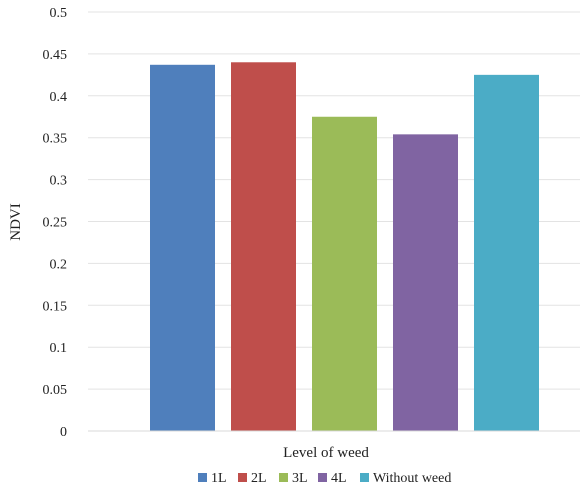 The width and height of the screenshot is (583, 494). What do you see at coordinates (182, 247) in the screenshot?
I see `bar-1l` at bounding box center [182, 247].